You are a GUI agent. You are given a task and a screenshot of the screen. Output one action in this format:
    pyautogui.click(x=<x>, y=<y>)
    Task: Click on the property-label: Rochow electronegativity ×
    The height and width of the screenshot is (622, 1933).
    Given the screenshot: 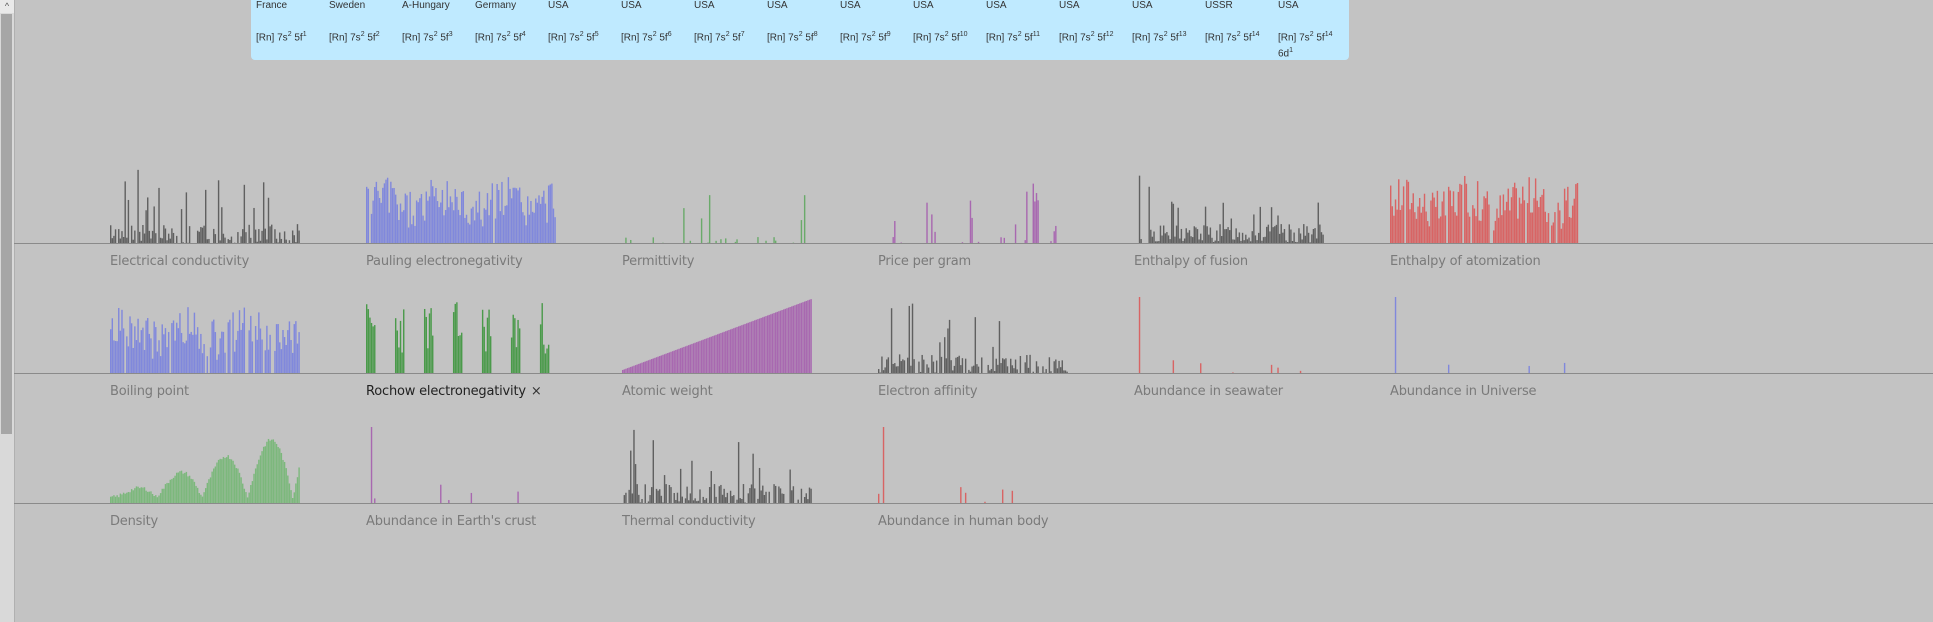 What is the action you would take?
    pyautogui.click(x=454, y=391)
    